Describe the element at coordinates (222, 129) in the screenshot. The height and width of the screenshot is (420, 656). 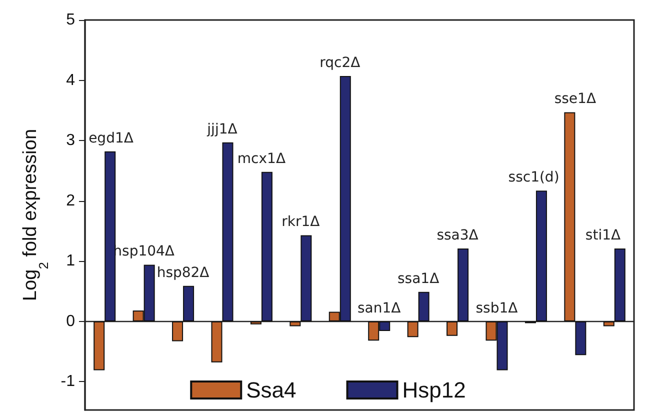
I see `x-tick-label: jjj1Δ` at that location.